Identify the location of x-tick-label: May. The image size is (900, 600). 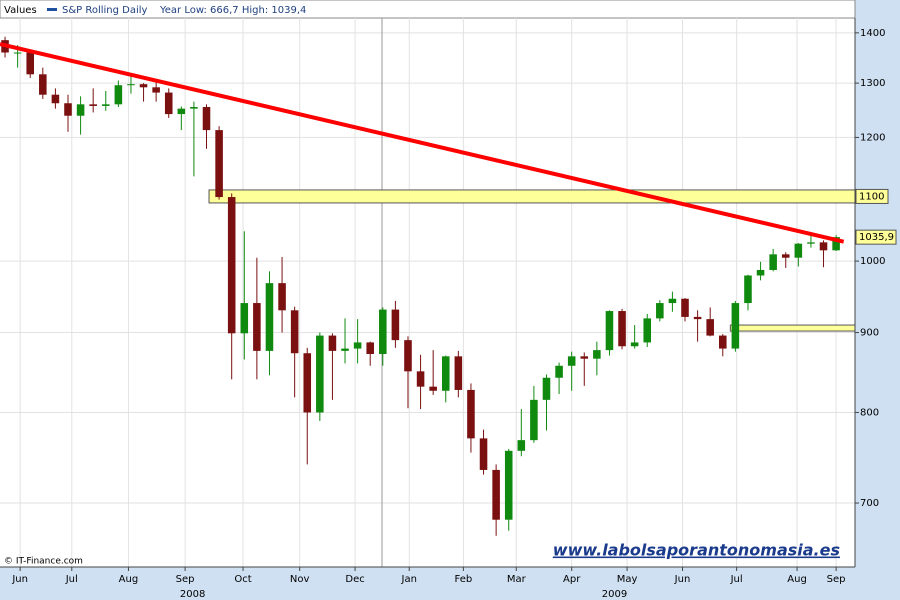
(627, 579).